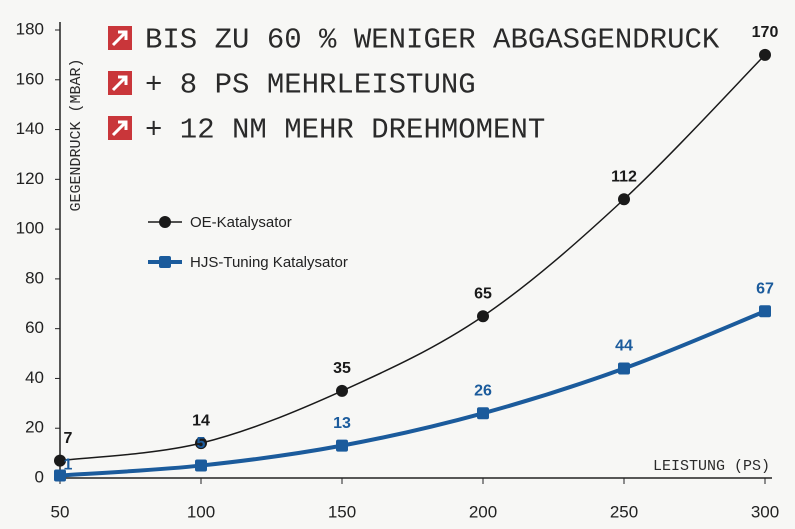 Image resolution: width=795 pixels, height=529 pixels. Describe the element at coordinates (765, 288) in the screenshot. I see `data-label: 67` at that location.